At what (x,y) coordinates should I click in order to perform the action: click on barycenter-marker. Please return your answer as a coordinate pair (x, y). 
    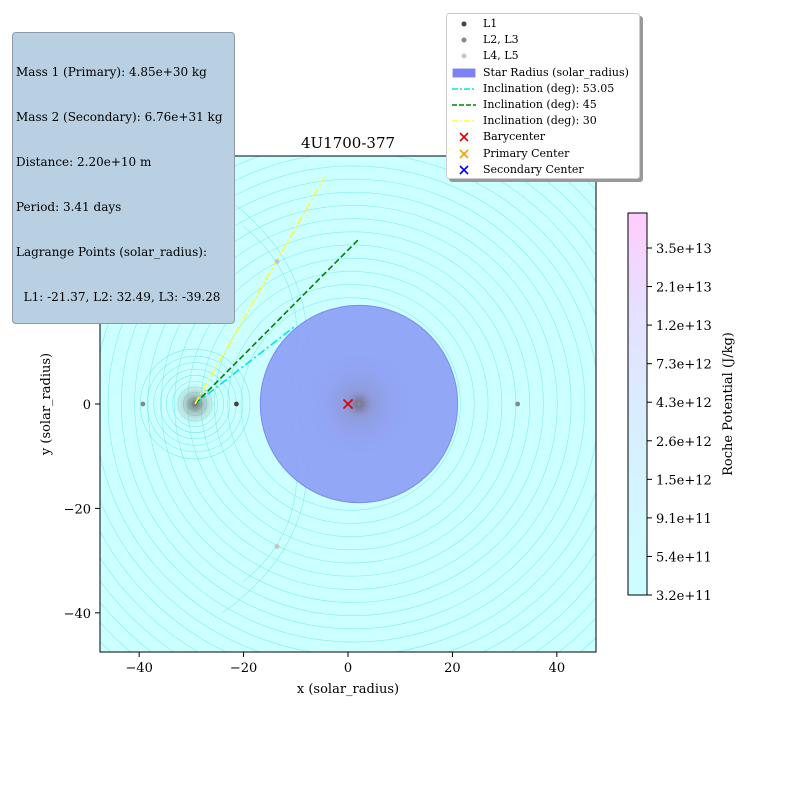
    Looking at the image, I should click on (348, 404).